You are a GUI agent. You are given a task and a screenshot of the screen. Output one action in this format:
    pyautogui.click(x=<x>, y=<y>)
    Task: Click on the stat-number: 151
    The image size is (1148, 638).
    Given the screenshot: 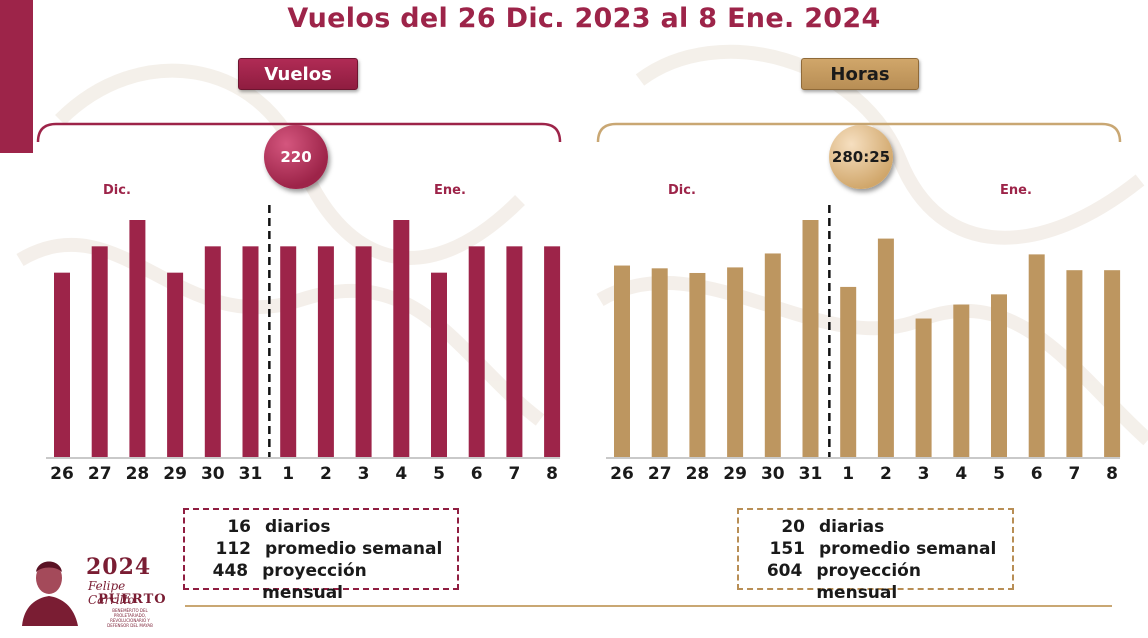 What is the action you would take?
    pyautogui.click(x=787, y=549)
    